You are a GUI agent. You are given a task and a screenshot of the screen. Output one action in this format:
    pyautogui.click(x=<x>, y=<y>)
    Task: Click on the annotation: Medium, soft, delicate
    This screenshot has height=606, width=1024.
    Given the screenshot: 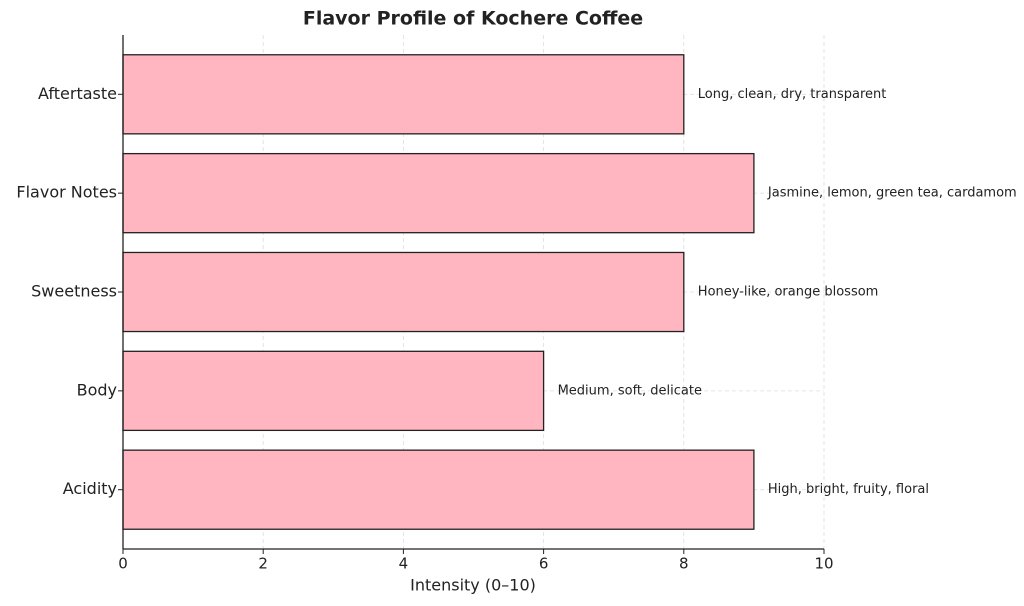 What is the action you would take?
    pyautogui.click(x=630, y=390)
    